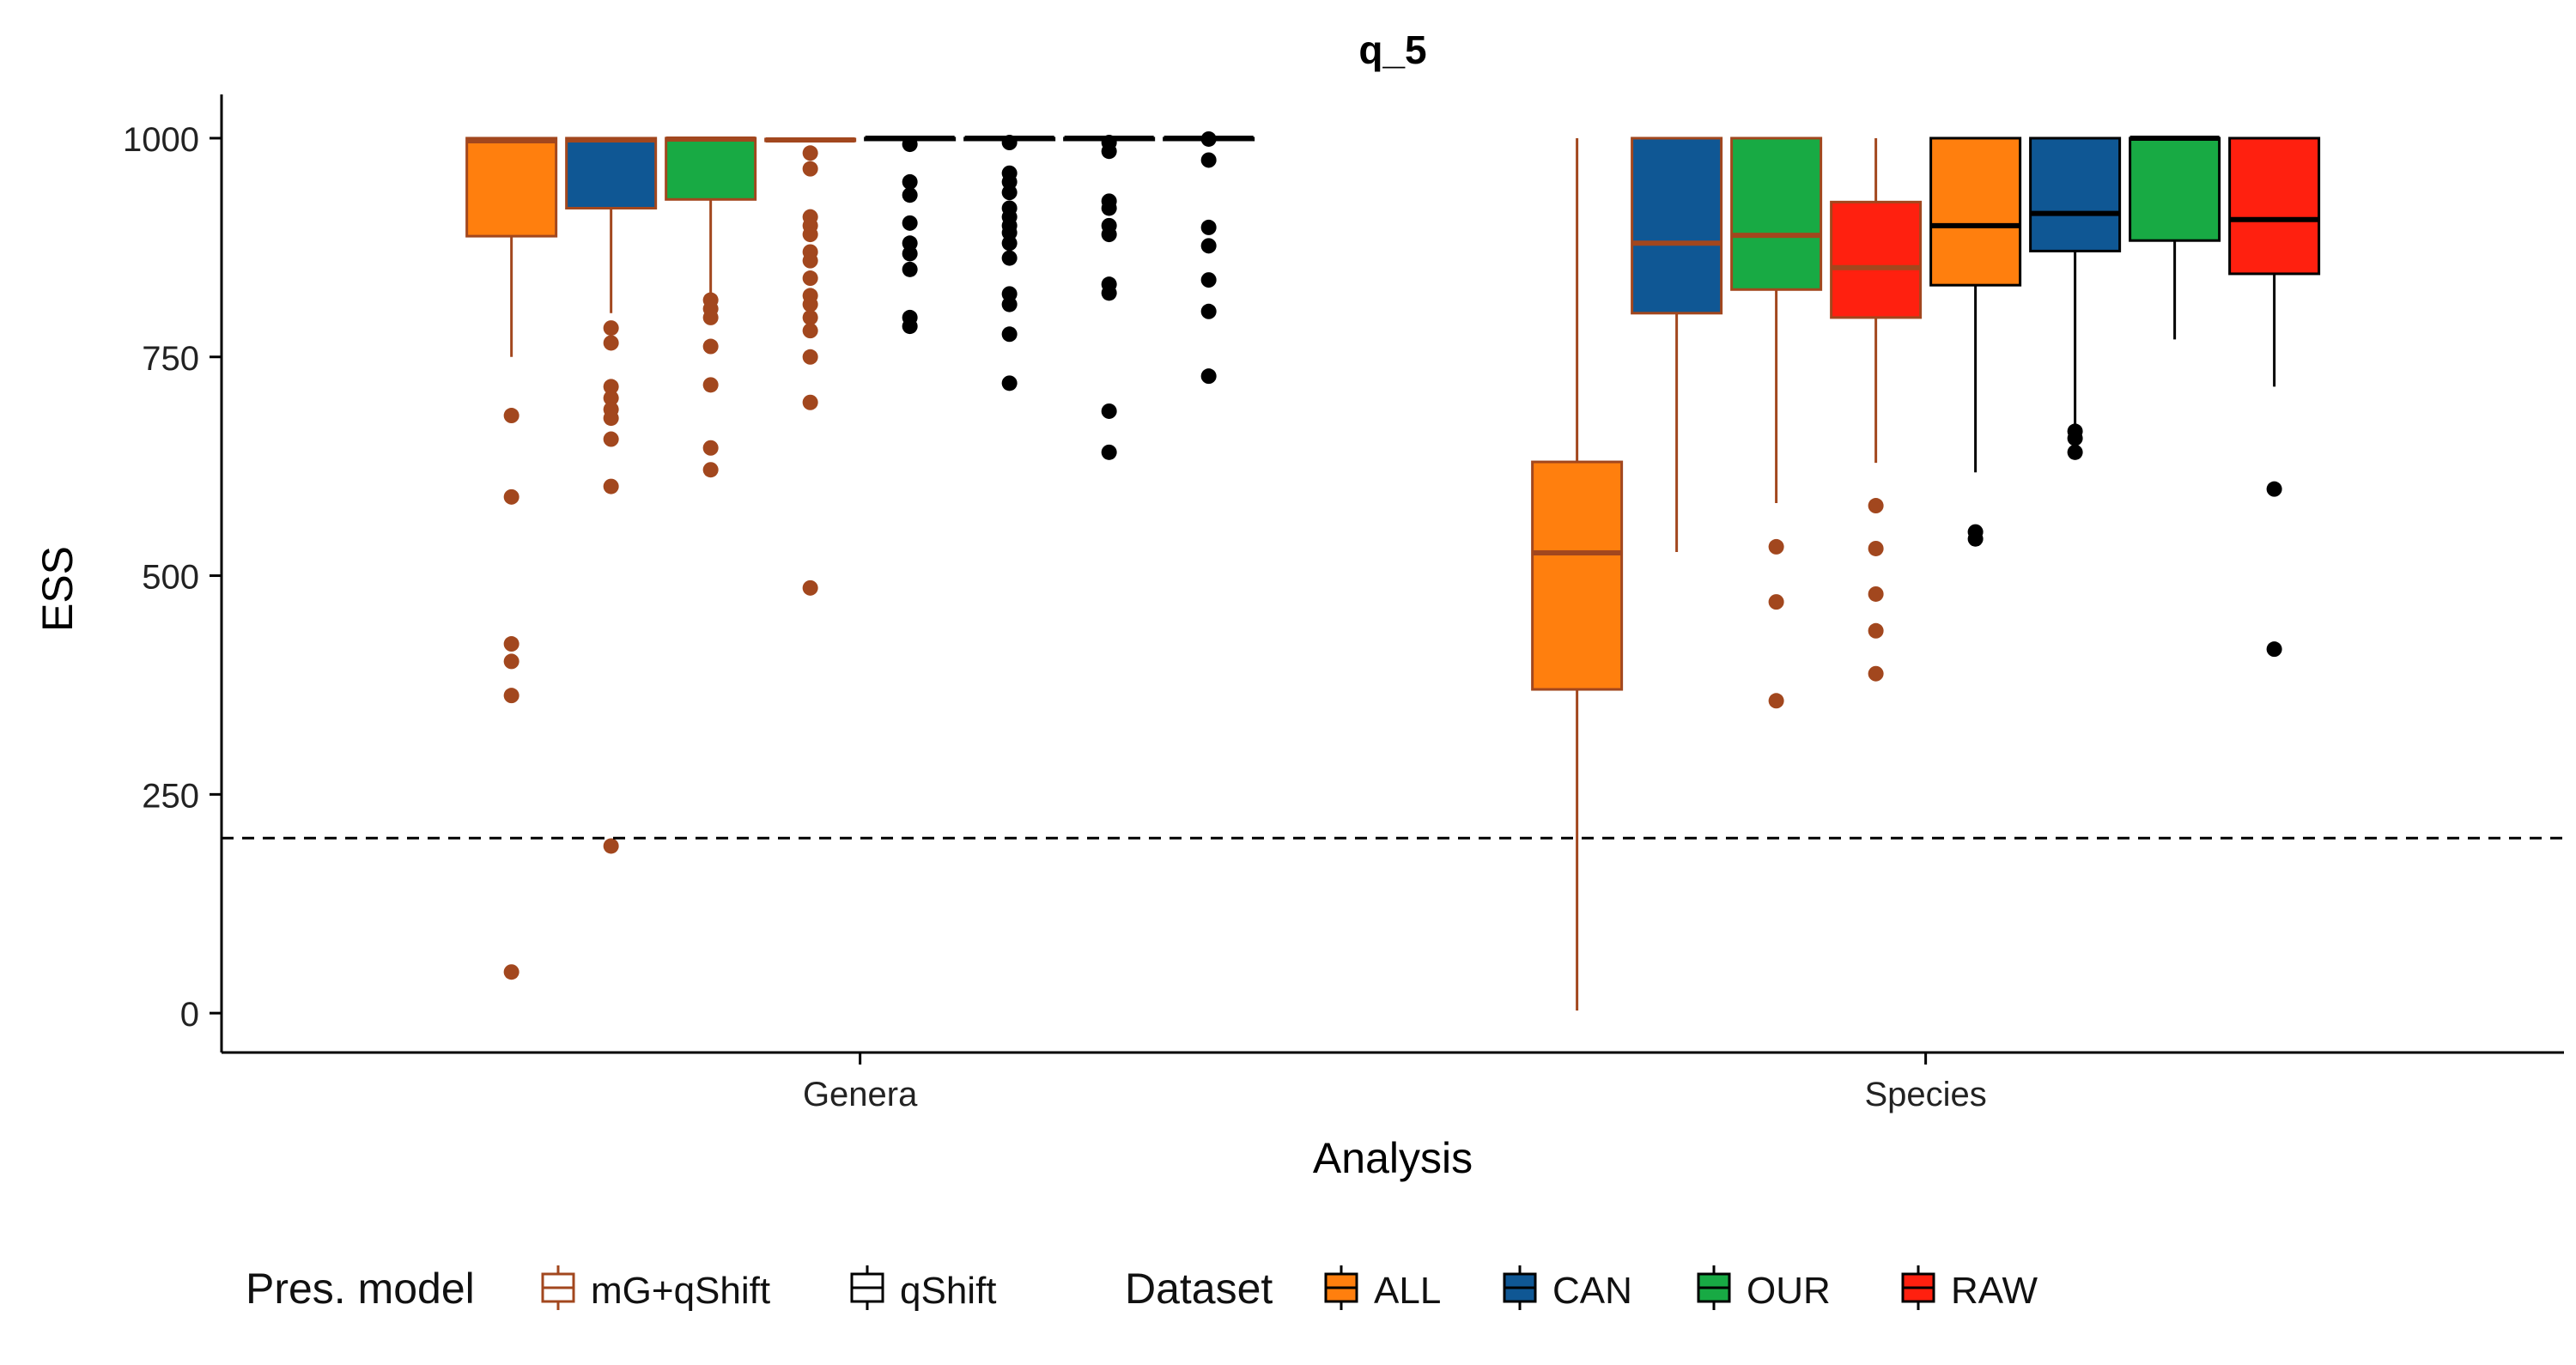 The width and height of the screenshot is (2576, 1365). What do you see at coordinates (1975, 342) in the screenshot?
I see `box-species-qshift-all` at bounding box center [1975, 342].